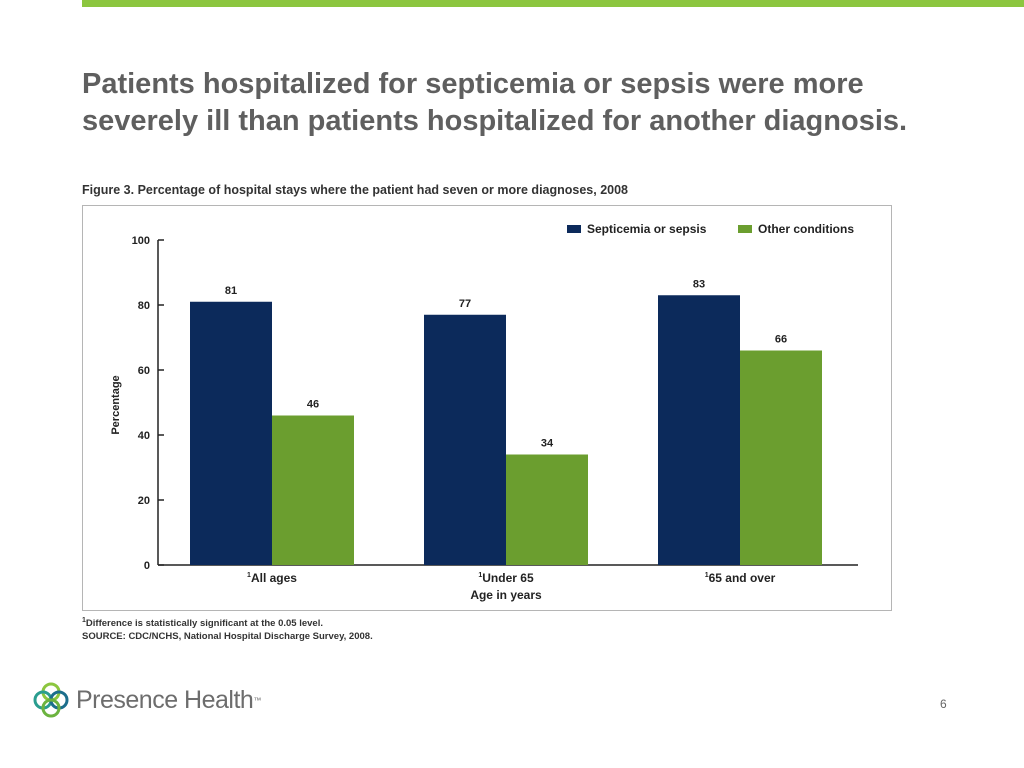 The image size is (1024, 768). I want to click on y-tick-label: 60, so click(144, 371).